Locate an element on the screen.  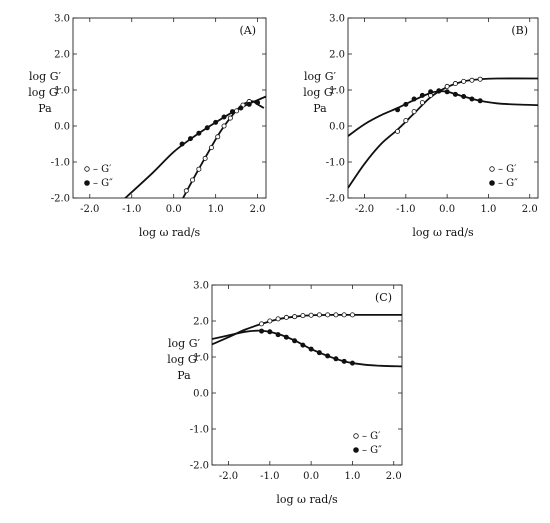
panel-b-x-tick-label: 2.0 is located at coordinates (530, 209).